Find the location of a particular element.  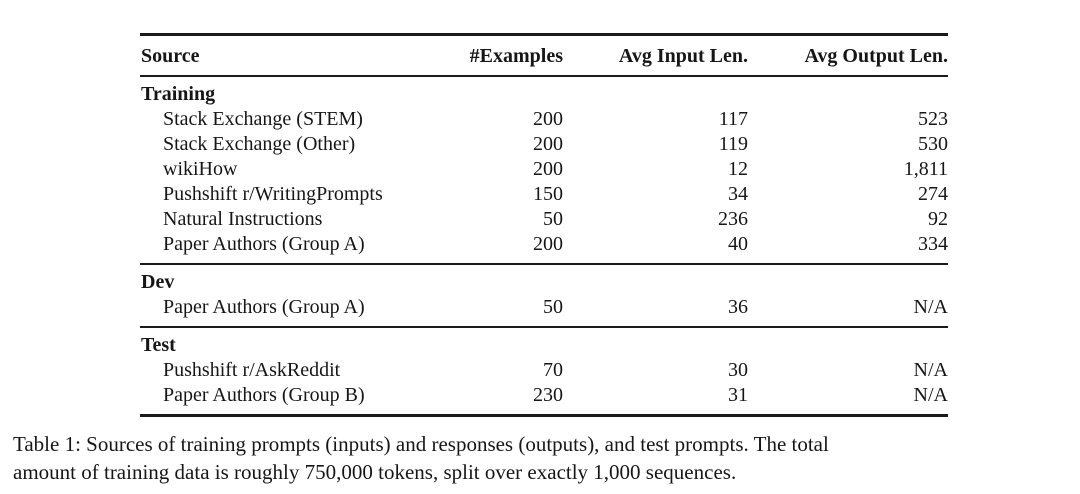

table-row: Paper Authors (Group B) 230 31 N/A is located at coordinates (544, 399).